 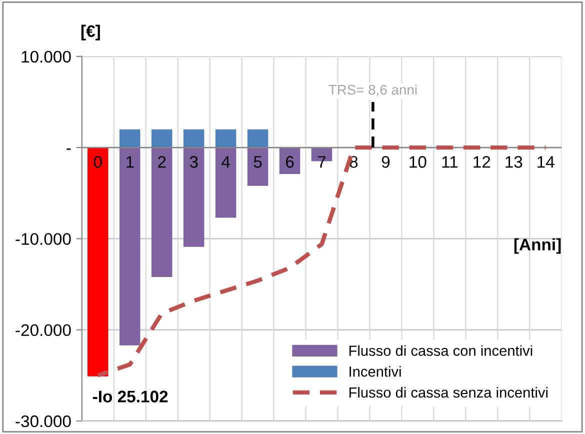 I want to click on x-tick-label: 12, so click(x=482, y=162).